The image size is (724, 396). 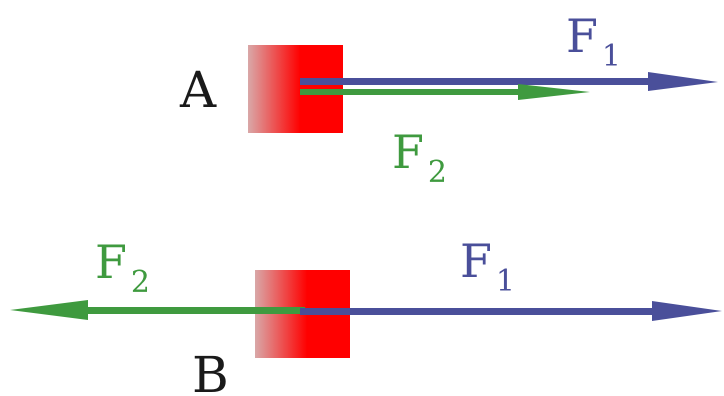 What do you see at coordinates (198, 90) in the screenshot?
I see `scenario-a-label: A` at bounding box center [198, 90].